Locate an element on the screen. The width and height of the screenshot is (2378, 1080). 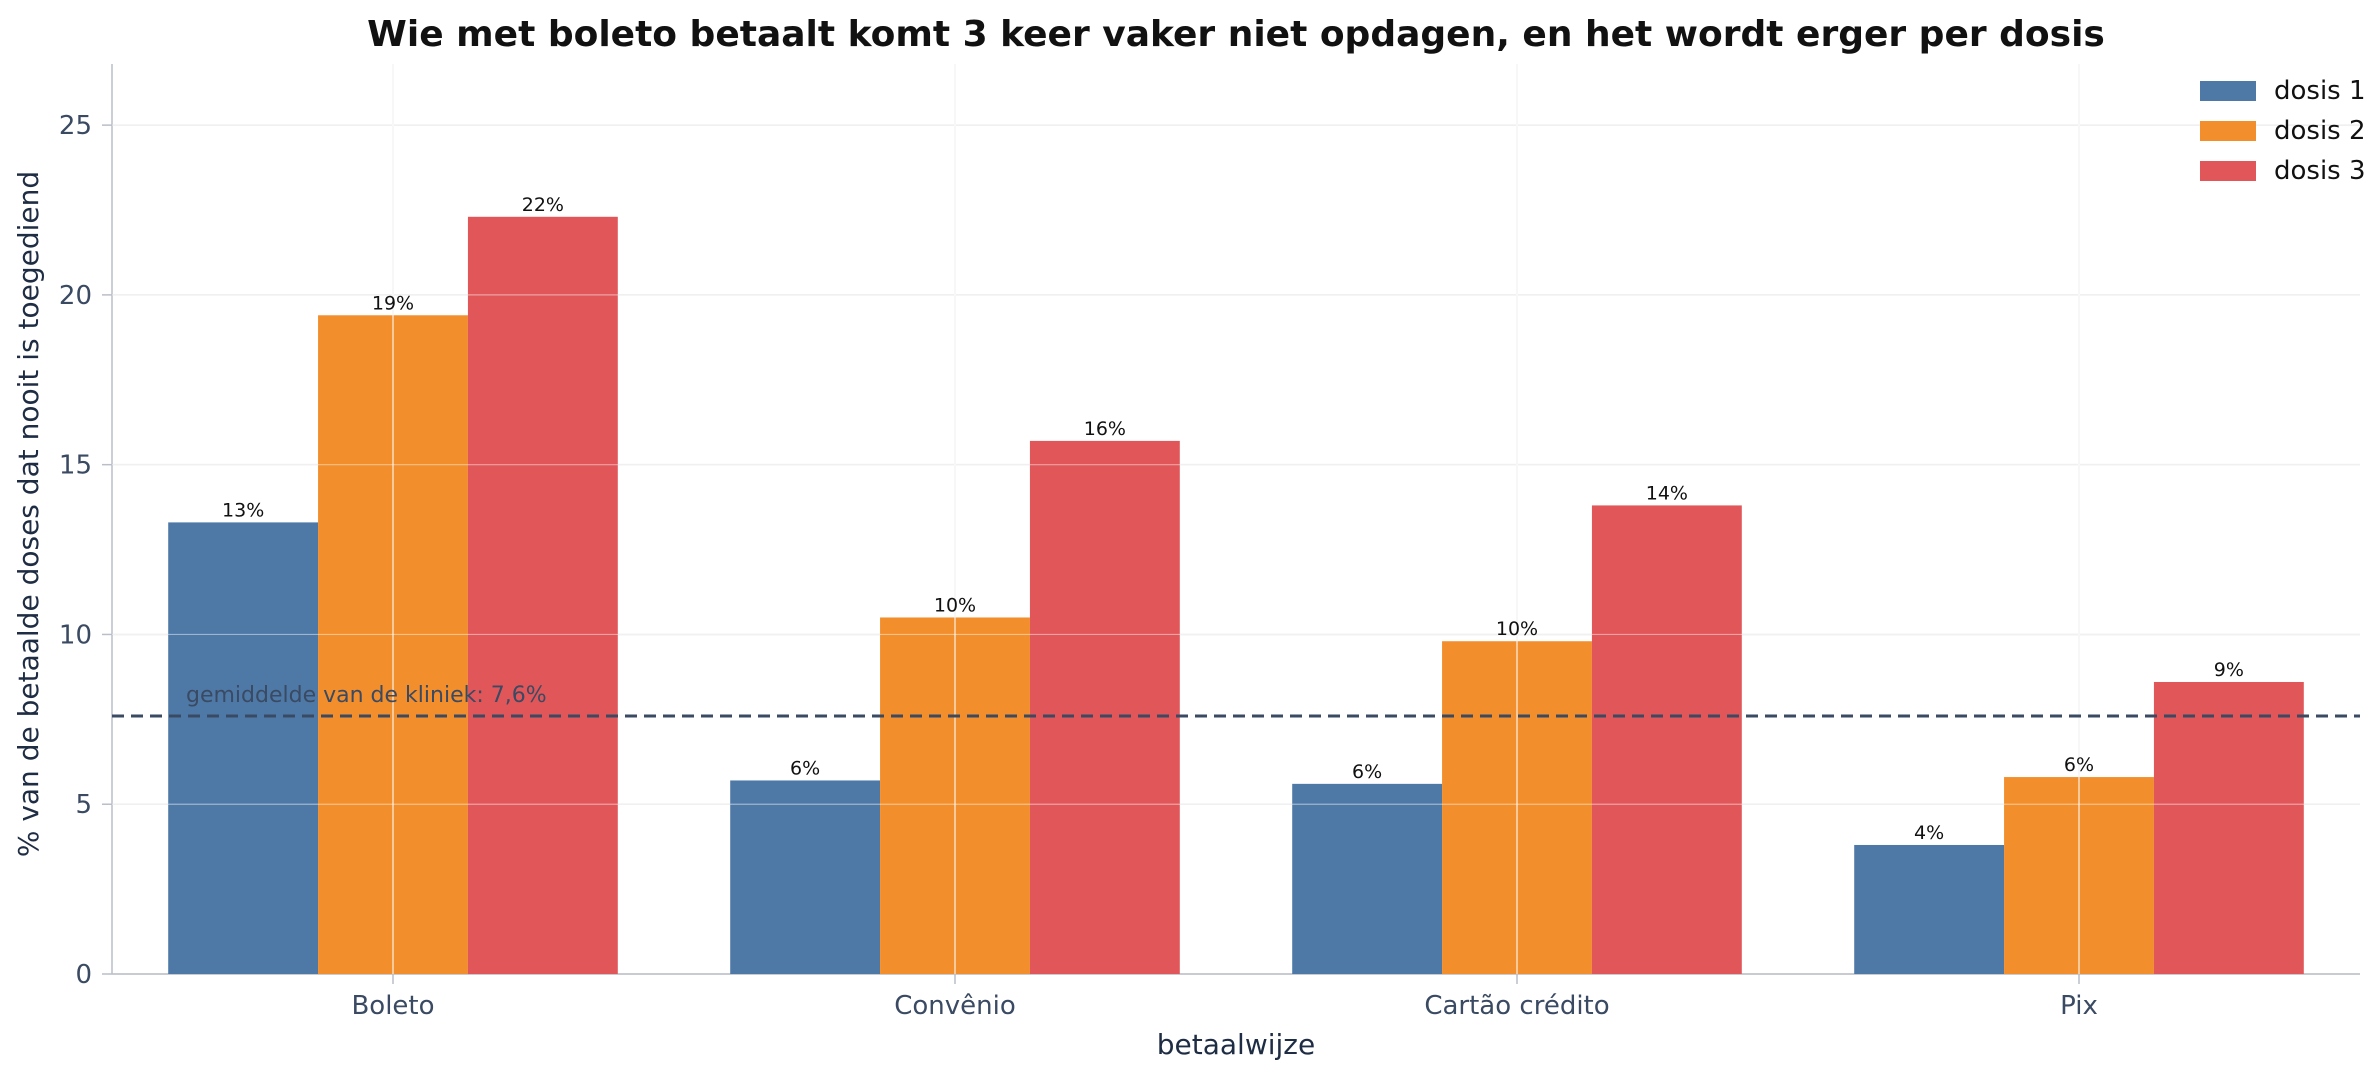
x-tick-label: Boleto is located at coordinates (392, 1006).